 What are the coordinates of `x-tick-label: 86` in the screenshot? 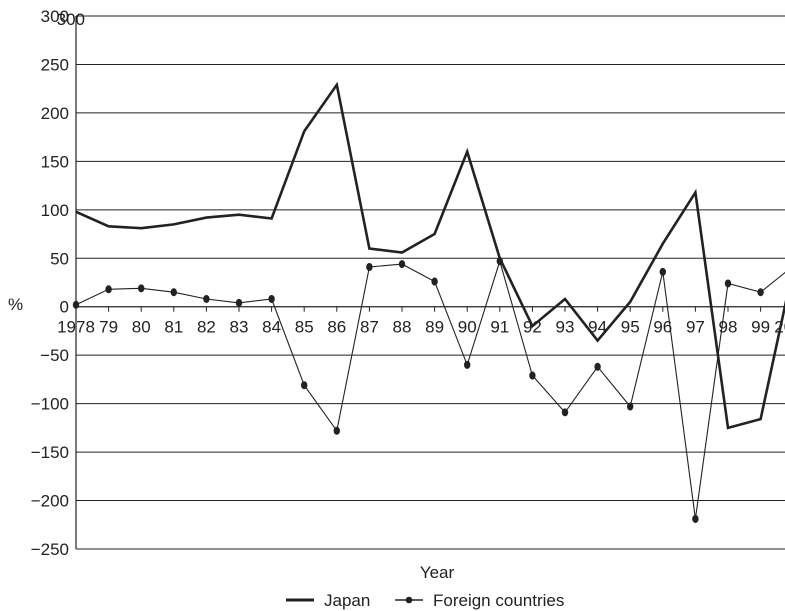 It's located at (336, 327).